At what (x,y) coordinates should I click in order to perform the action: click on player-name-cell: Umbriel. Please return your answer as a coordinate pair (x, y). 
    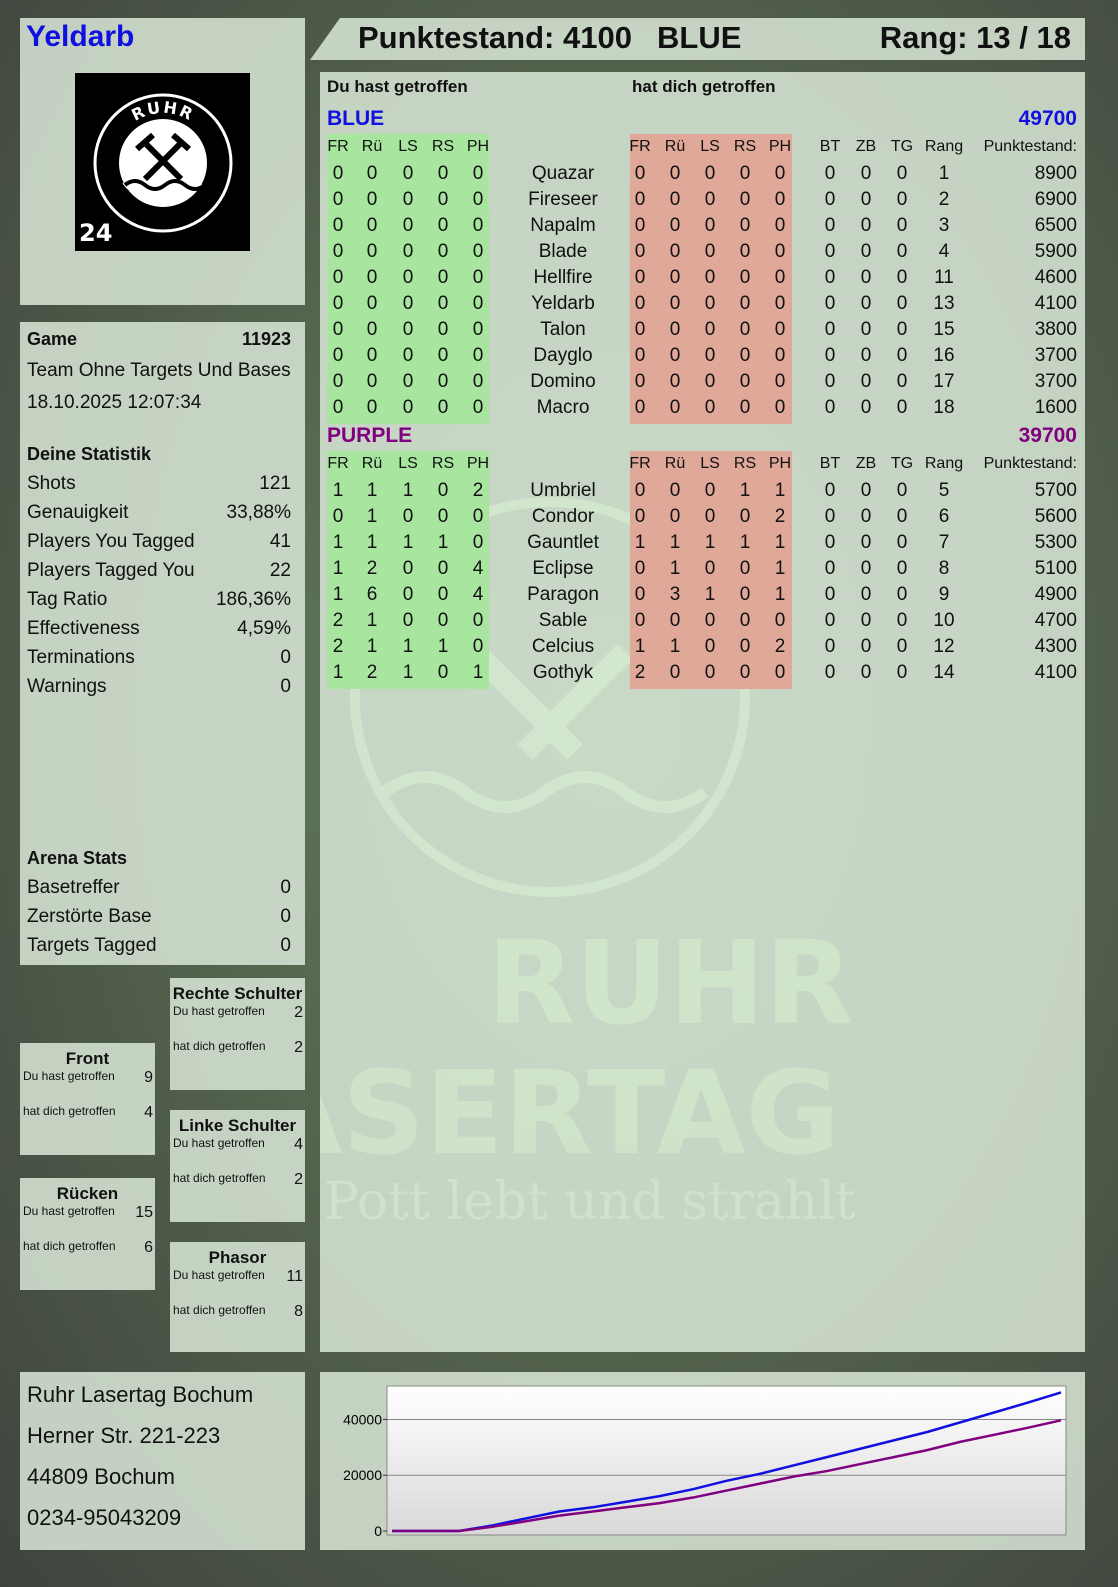
    Looking at the image, I should click on (563, 490).